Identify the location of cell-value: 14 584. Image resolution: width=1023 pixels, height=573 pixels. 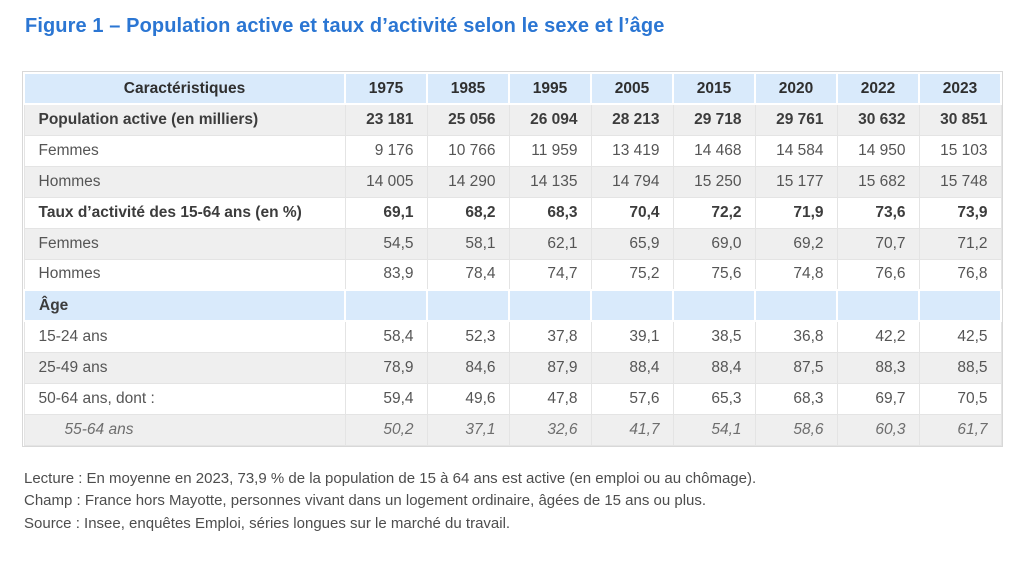
(796, 150).